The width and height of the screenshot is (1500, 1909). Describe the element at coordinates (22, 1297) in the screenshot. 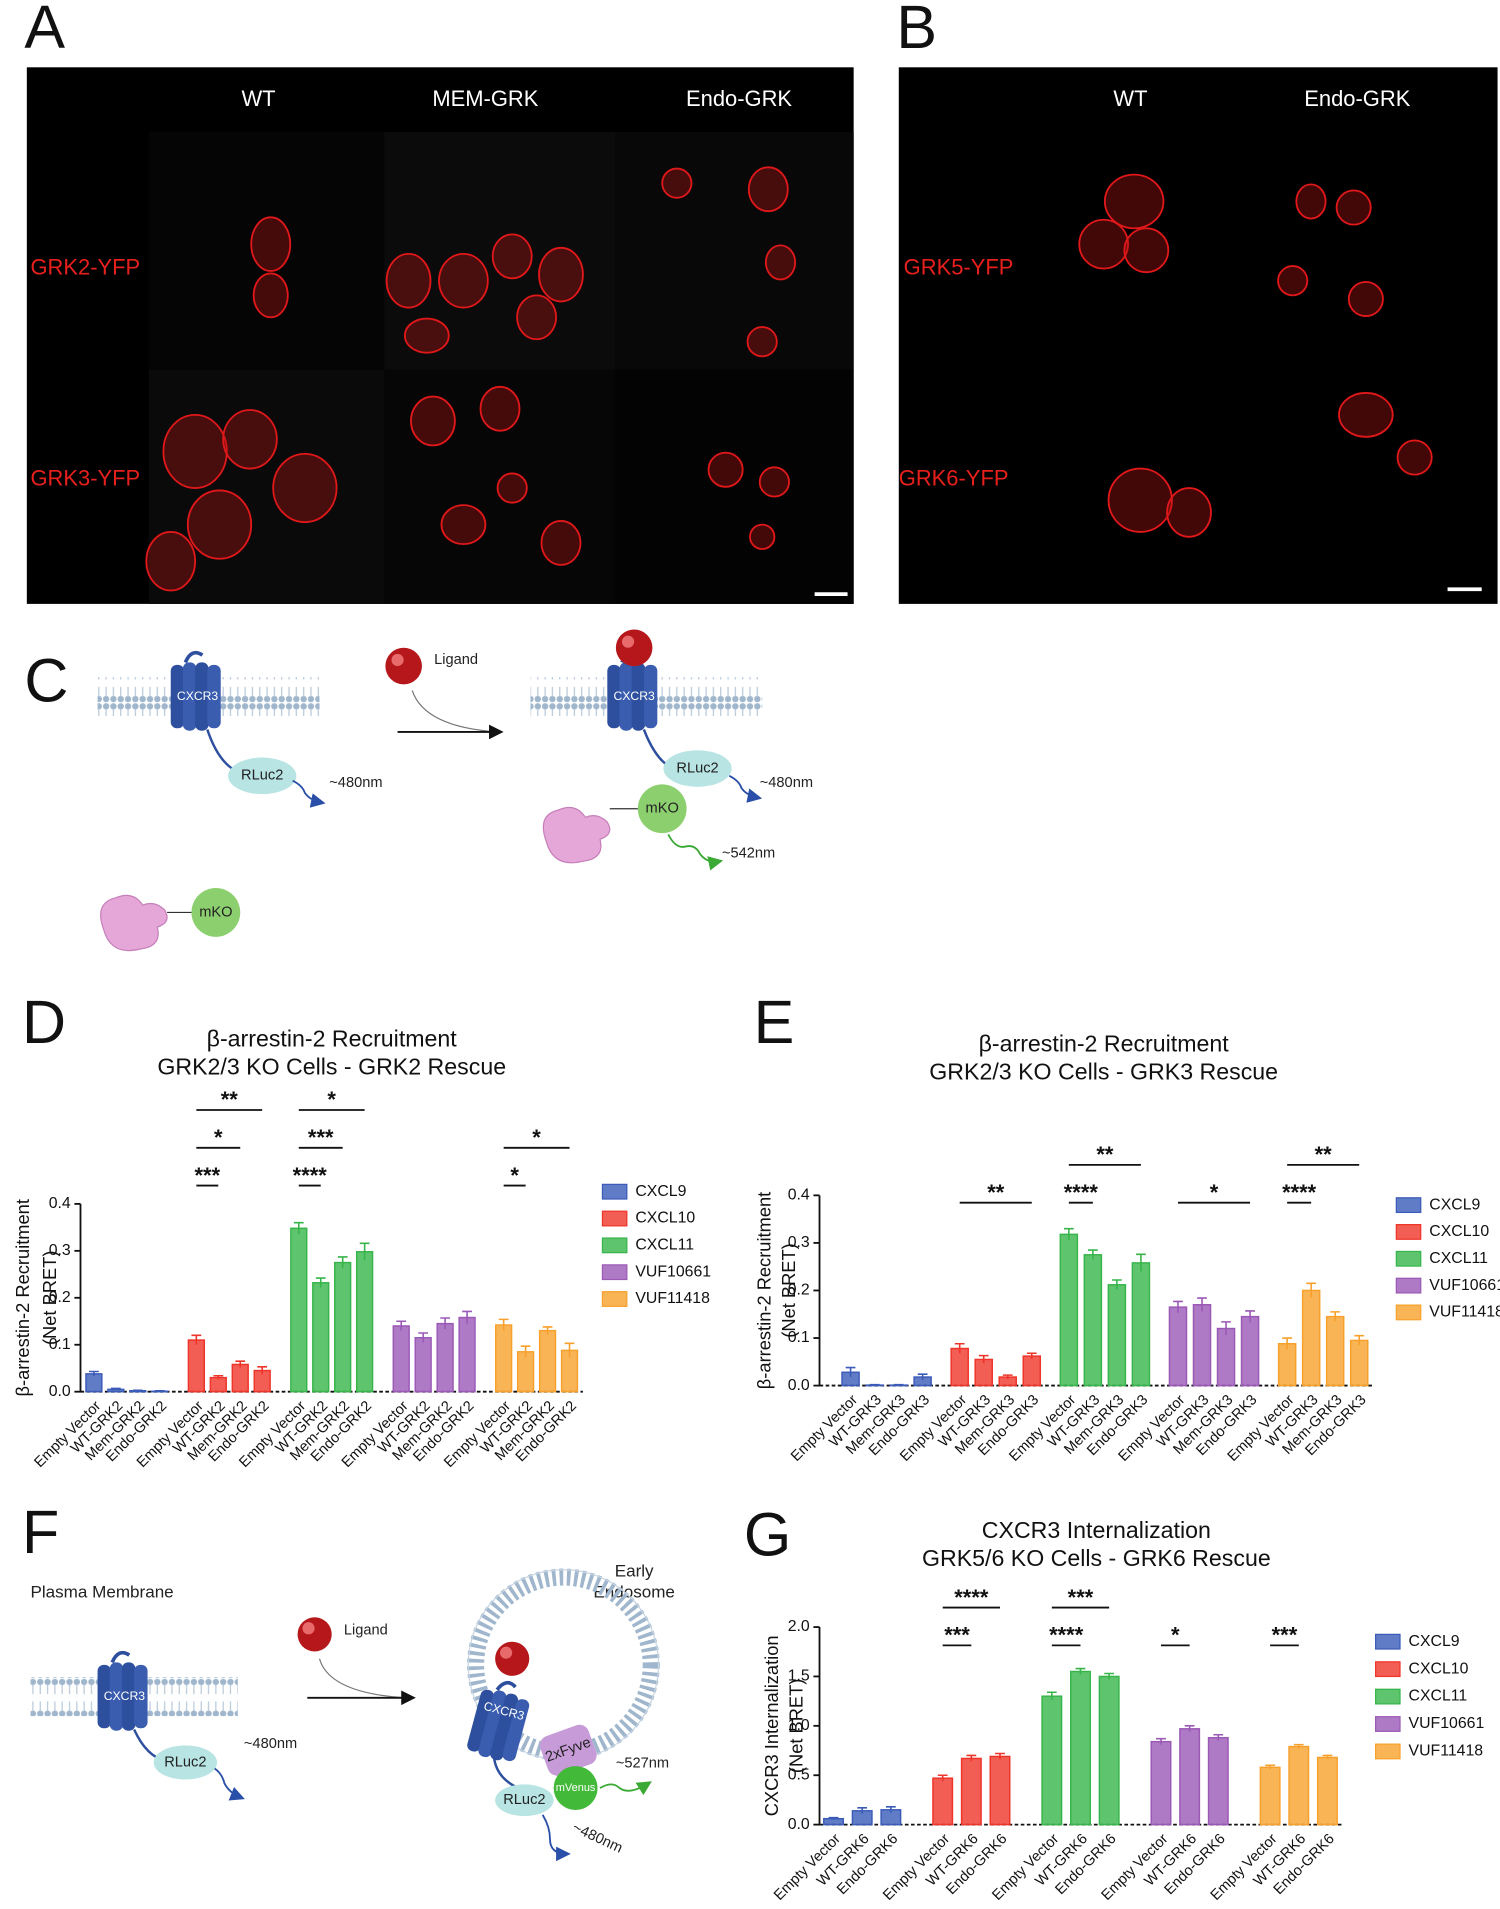

I see `y-axis-label: β-arrestin-2 Recruitment` at that location.